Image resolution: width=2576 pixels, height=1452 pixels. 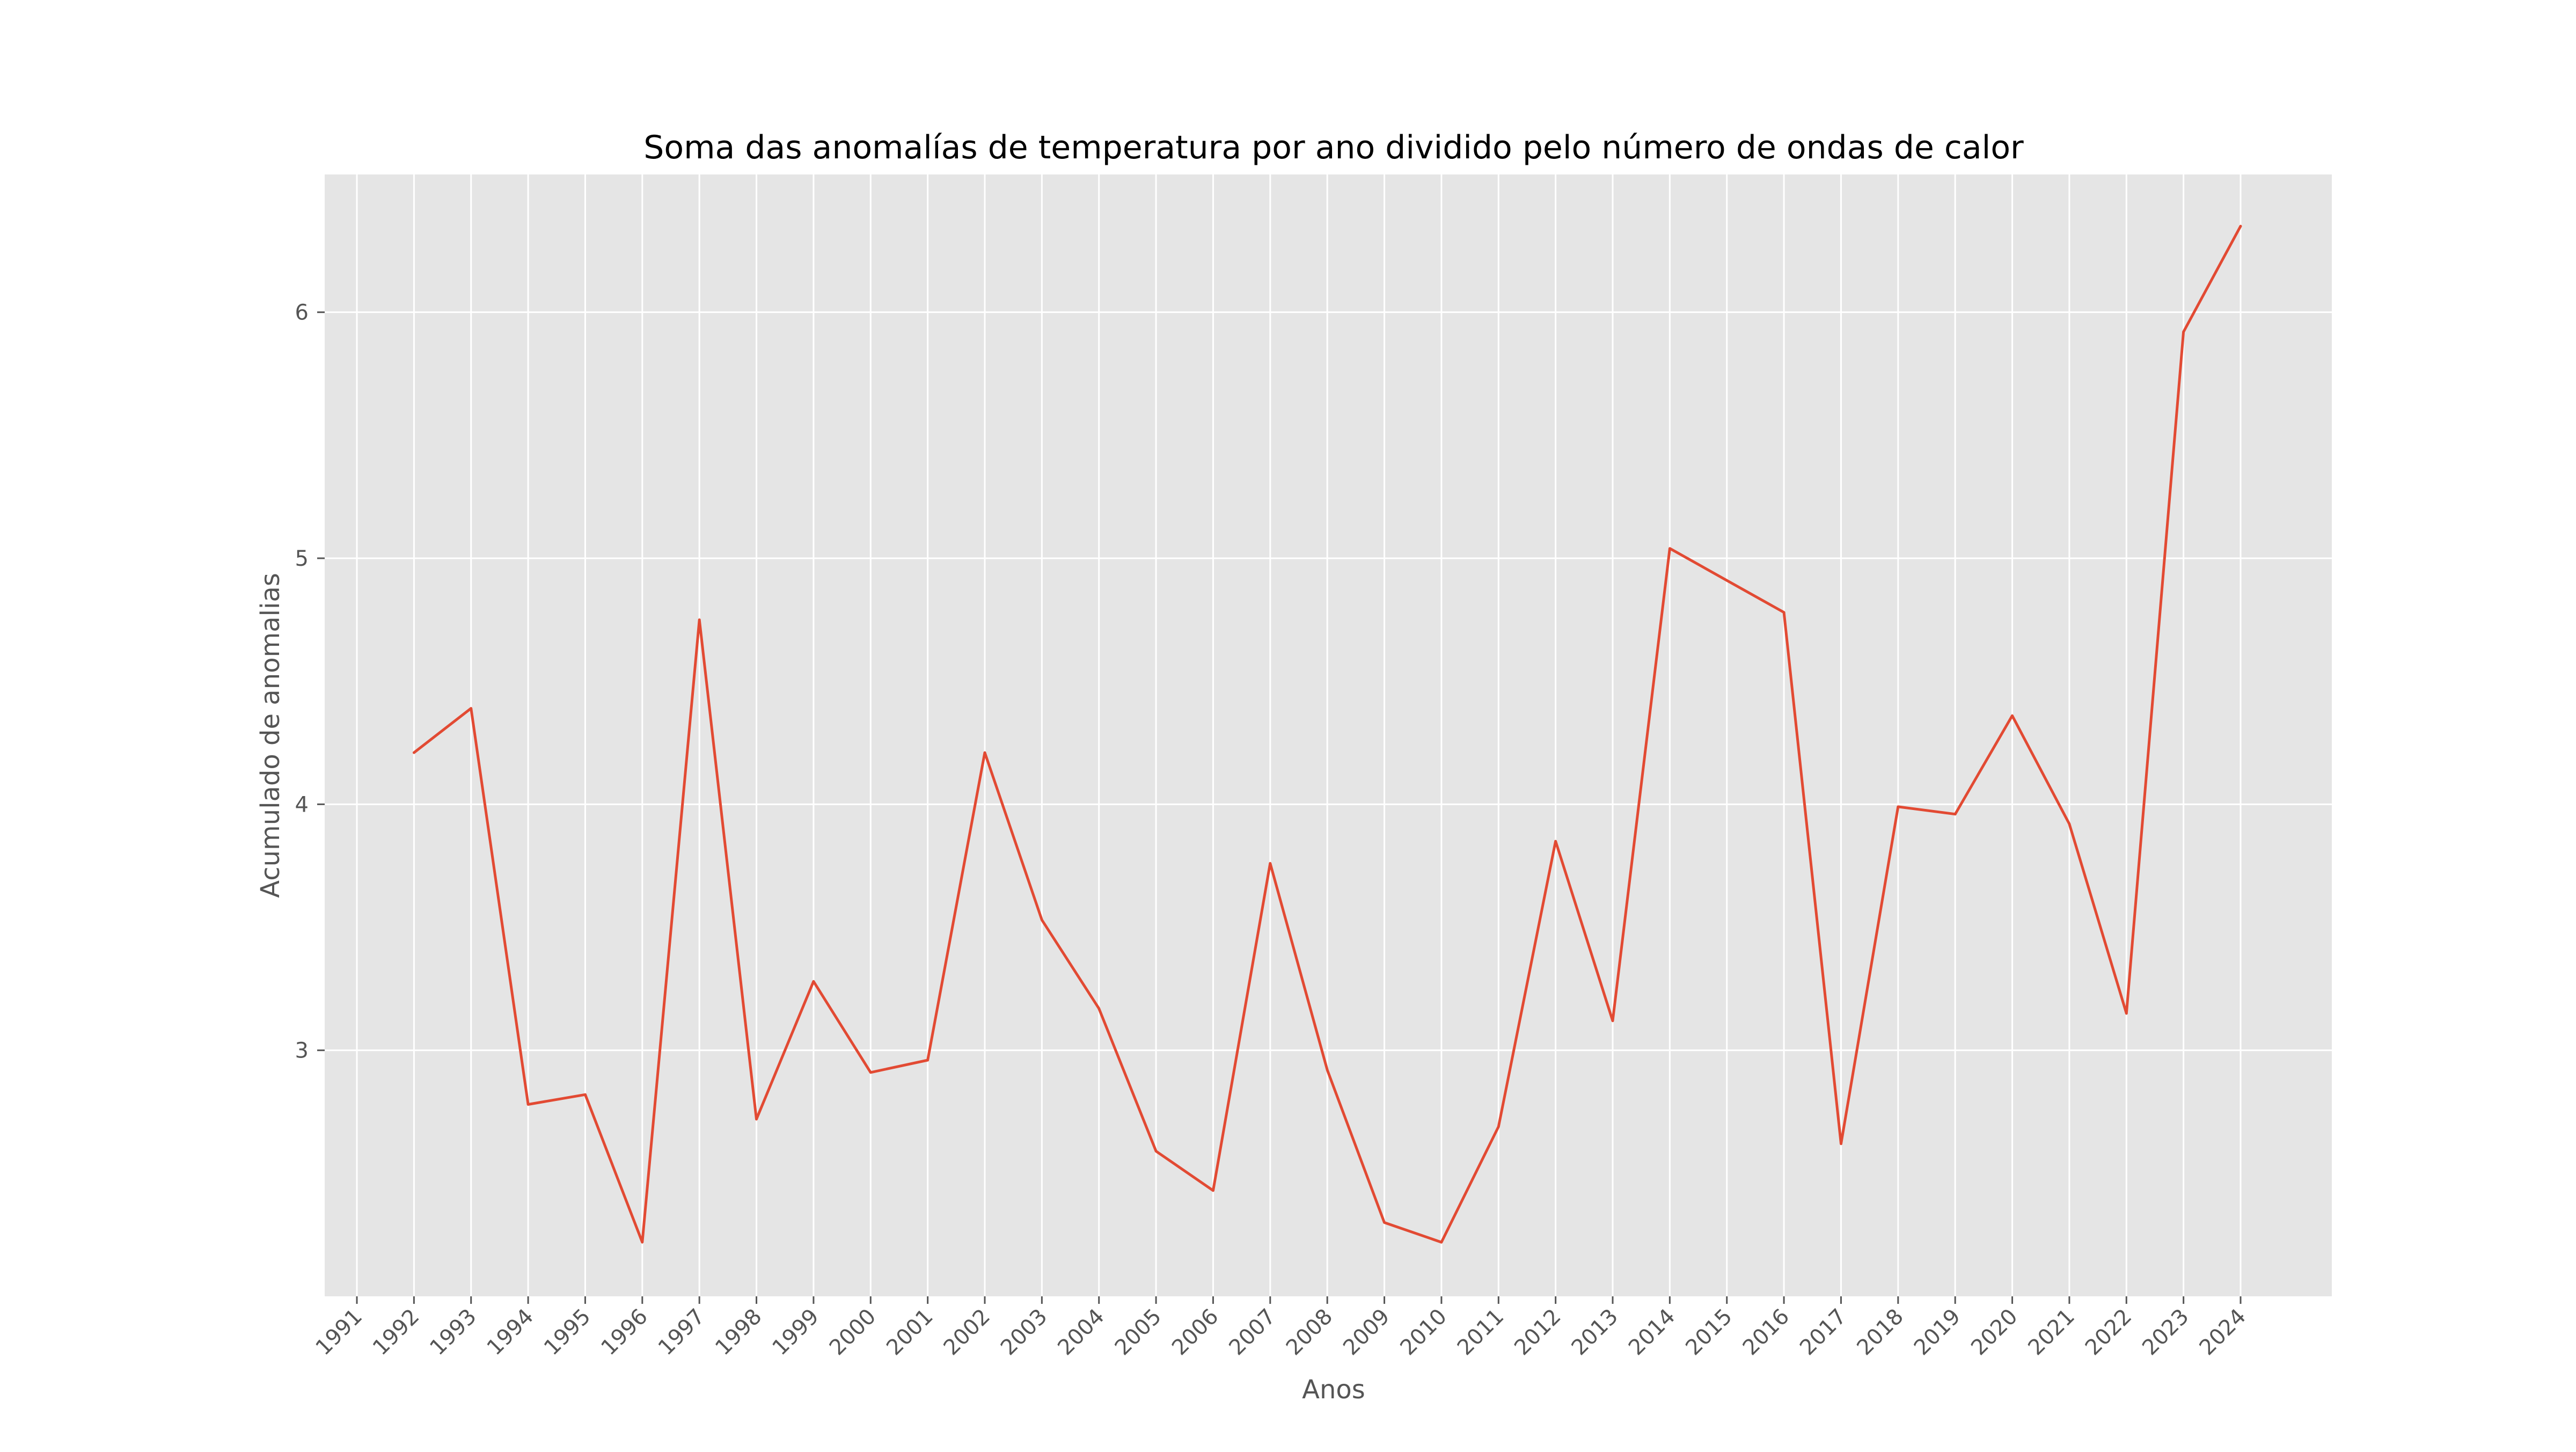 I want to click on x-tick-label: 1997, so click(x=682, y=1332).